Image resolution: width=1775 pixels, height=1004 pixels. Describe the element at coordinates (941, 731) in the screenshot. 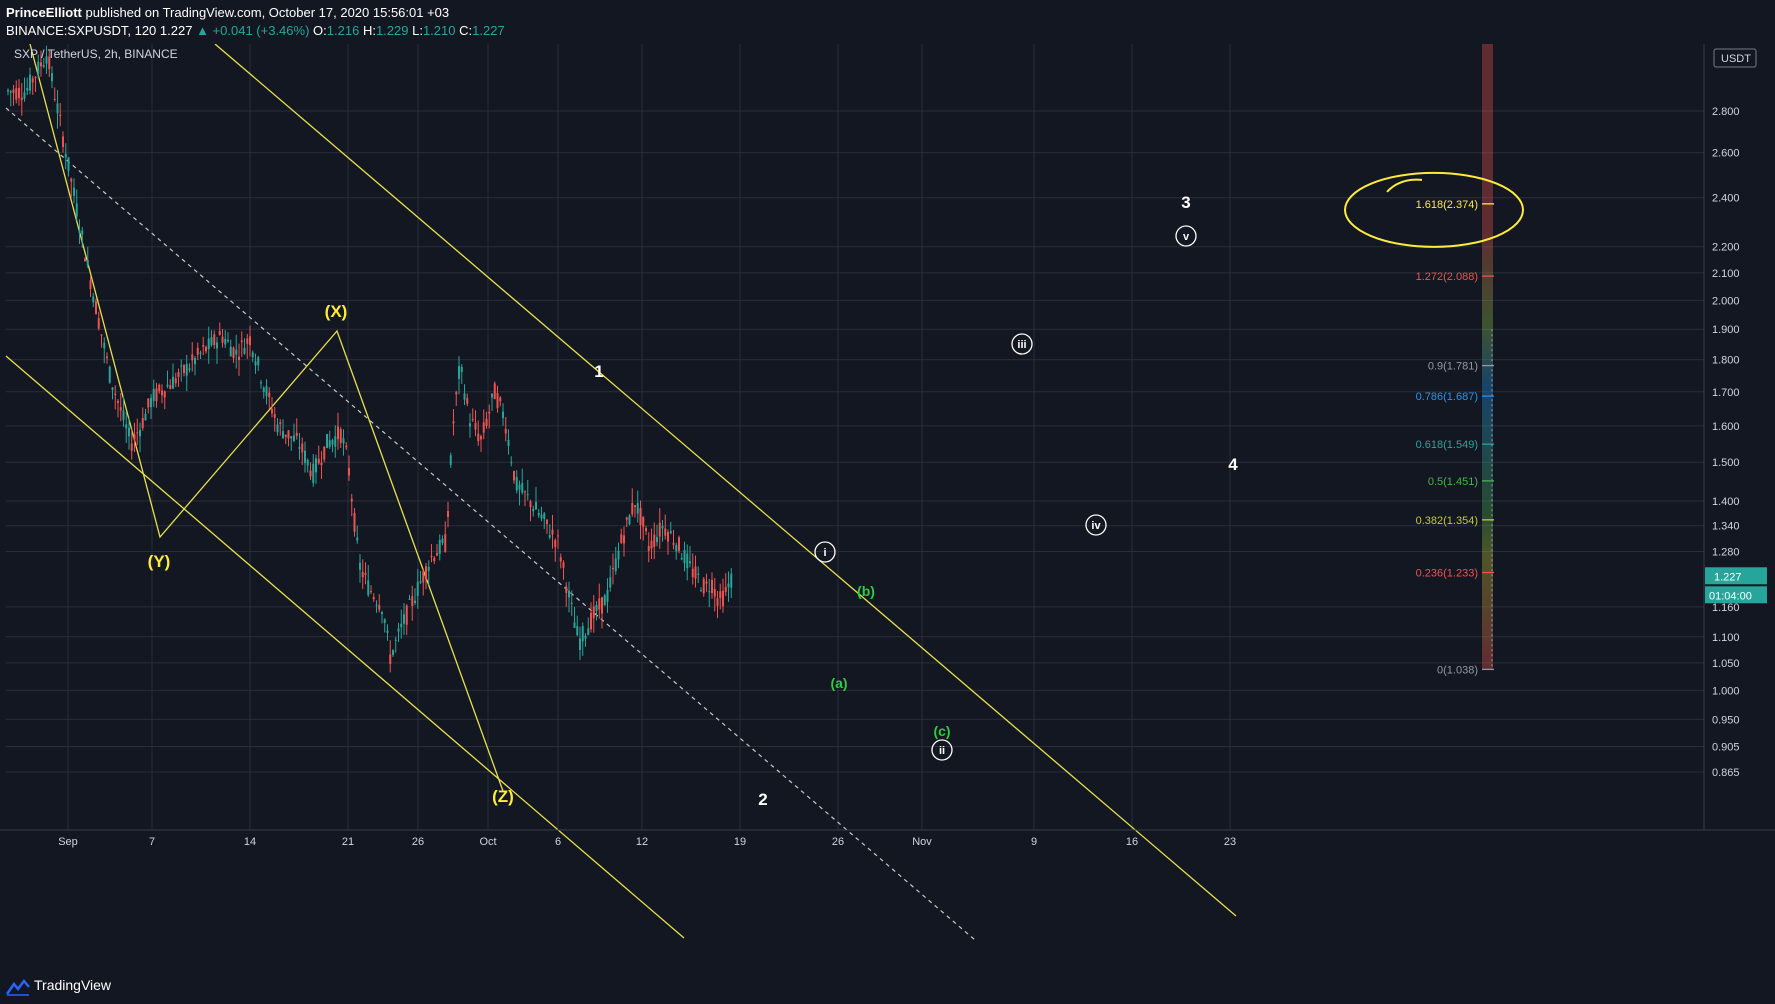

I see `wave-label: (c)` at that location.